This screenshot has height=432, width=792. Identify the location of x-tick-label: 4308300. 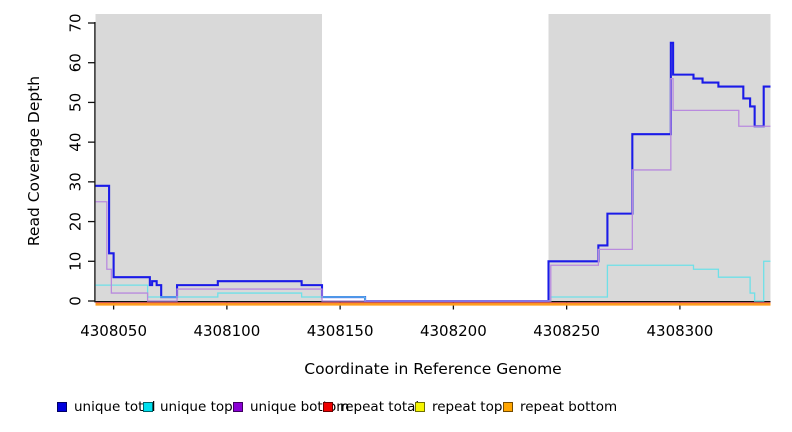
(679, 331).